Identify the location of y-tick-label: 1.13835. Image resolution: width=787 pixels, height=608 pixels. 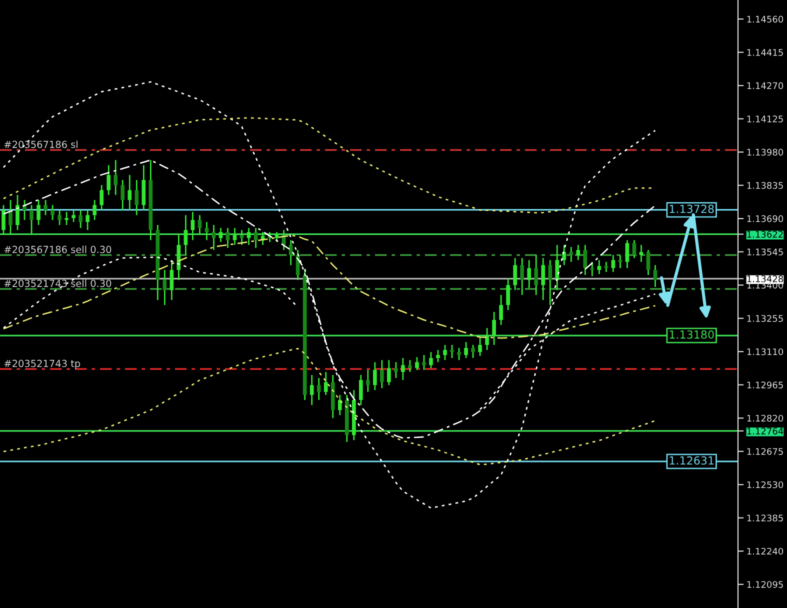
(765, 185).